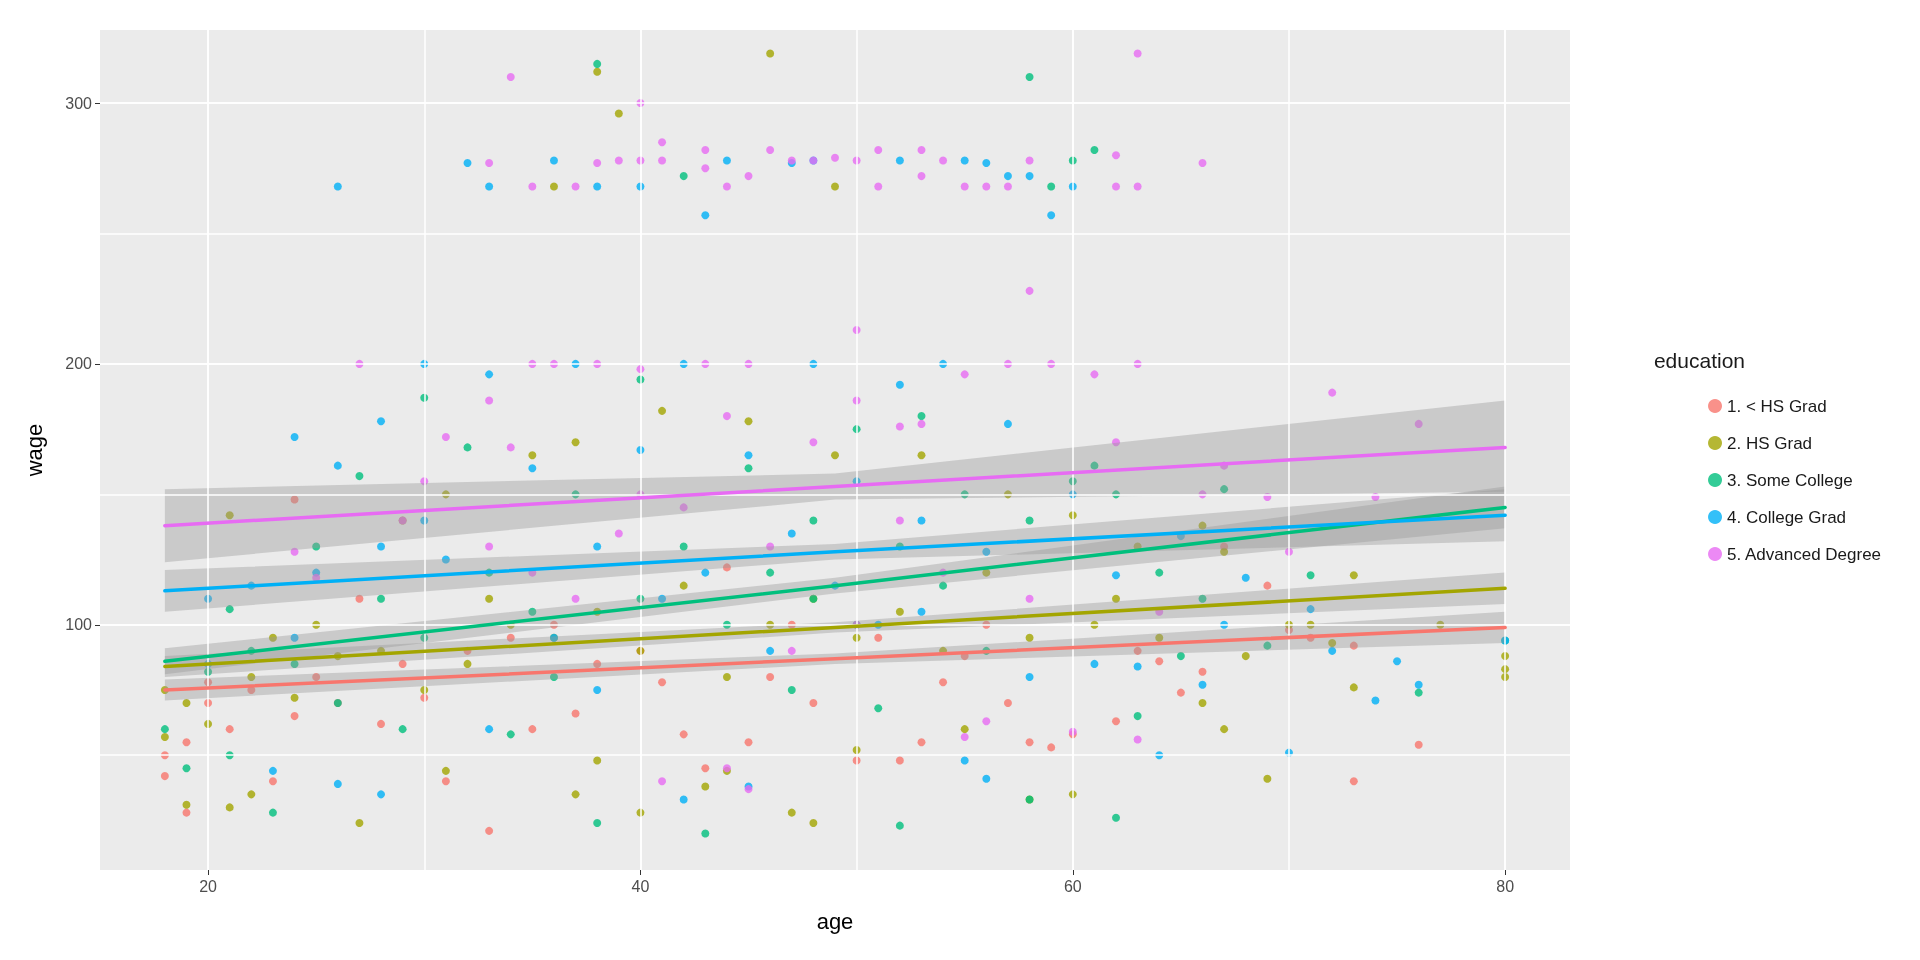 Image resolution: width=1920 pixels, height=960 pixels. What do you see at coordinates (1777, 406) in the screenshot?
I see `legend-label: 1. < HS Grad` at bounding box center [1777, 406].